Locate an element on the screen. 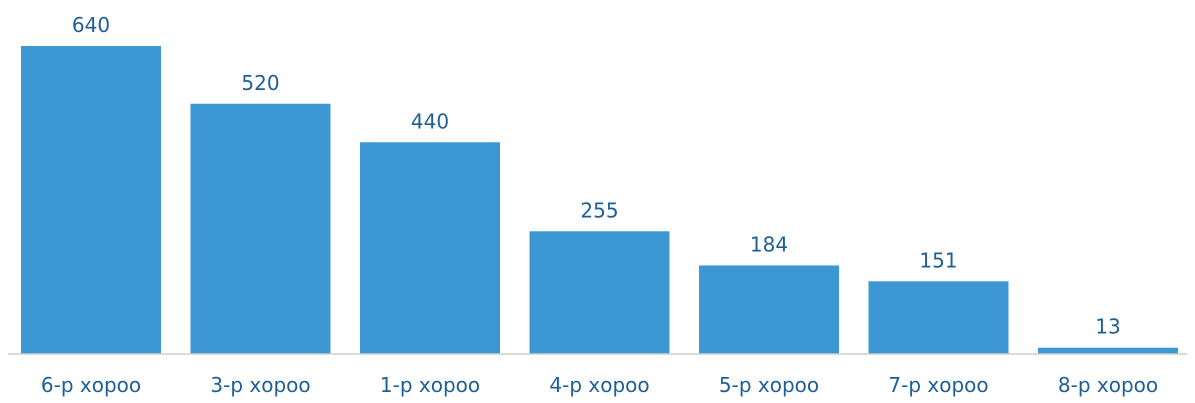 This screenshot has width=1195, height=403. x-tick-label-5: 5-р хороо is located at coordinates (769, 385).